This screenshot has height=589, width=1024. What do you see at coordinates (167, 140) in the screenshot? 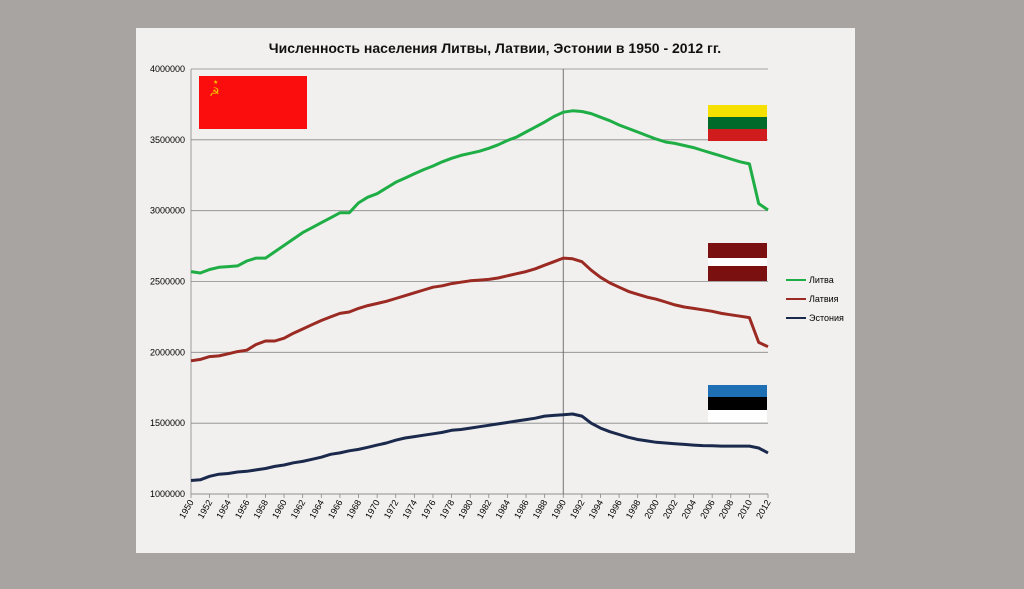
I see `y-tick-label: 3500000` at bounding box center [167, 140].